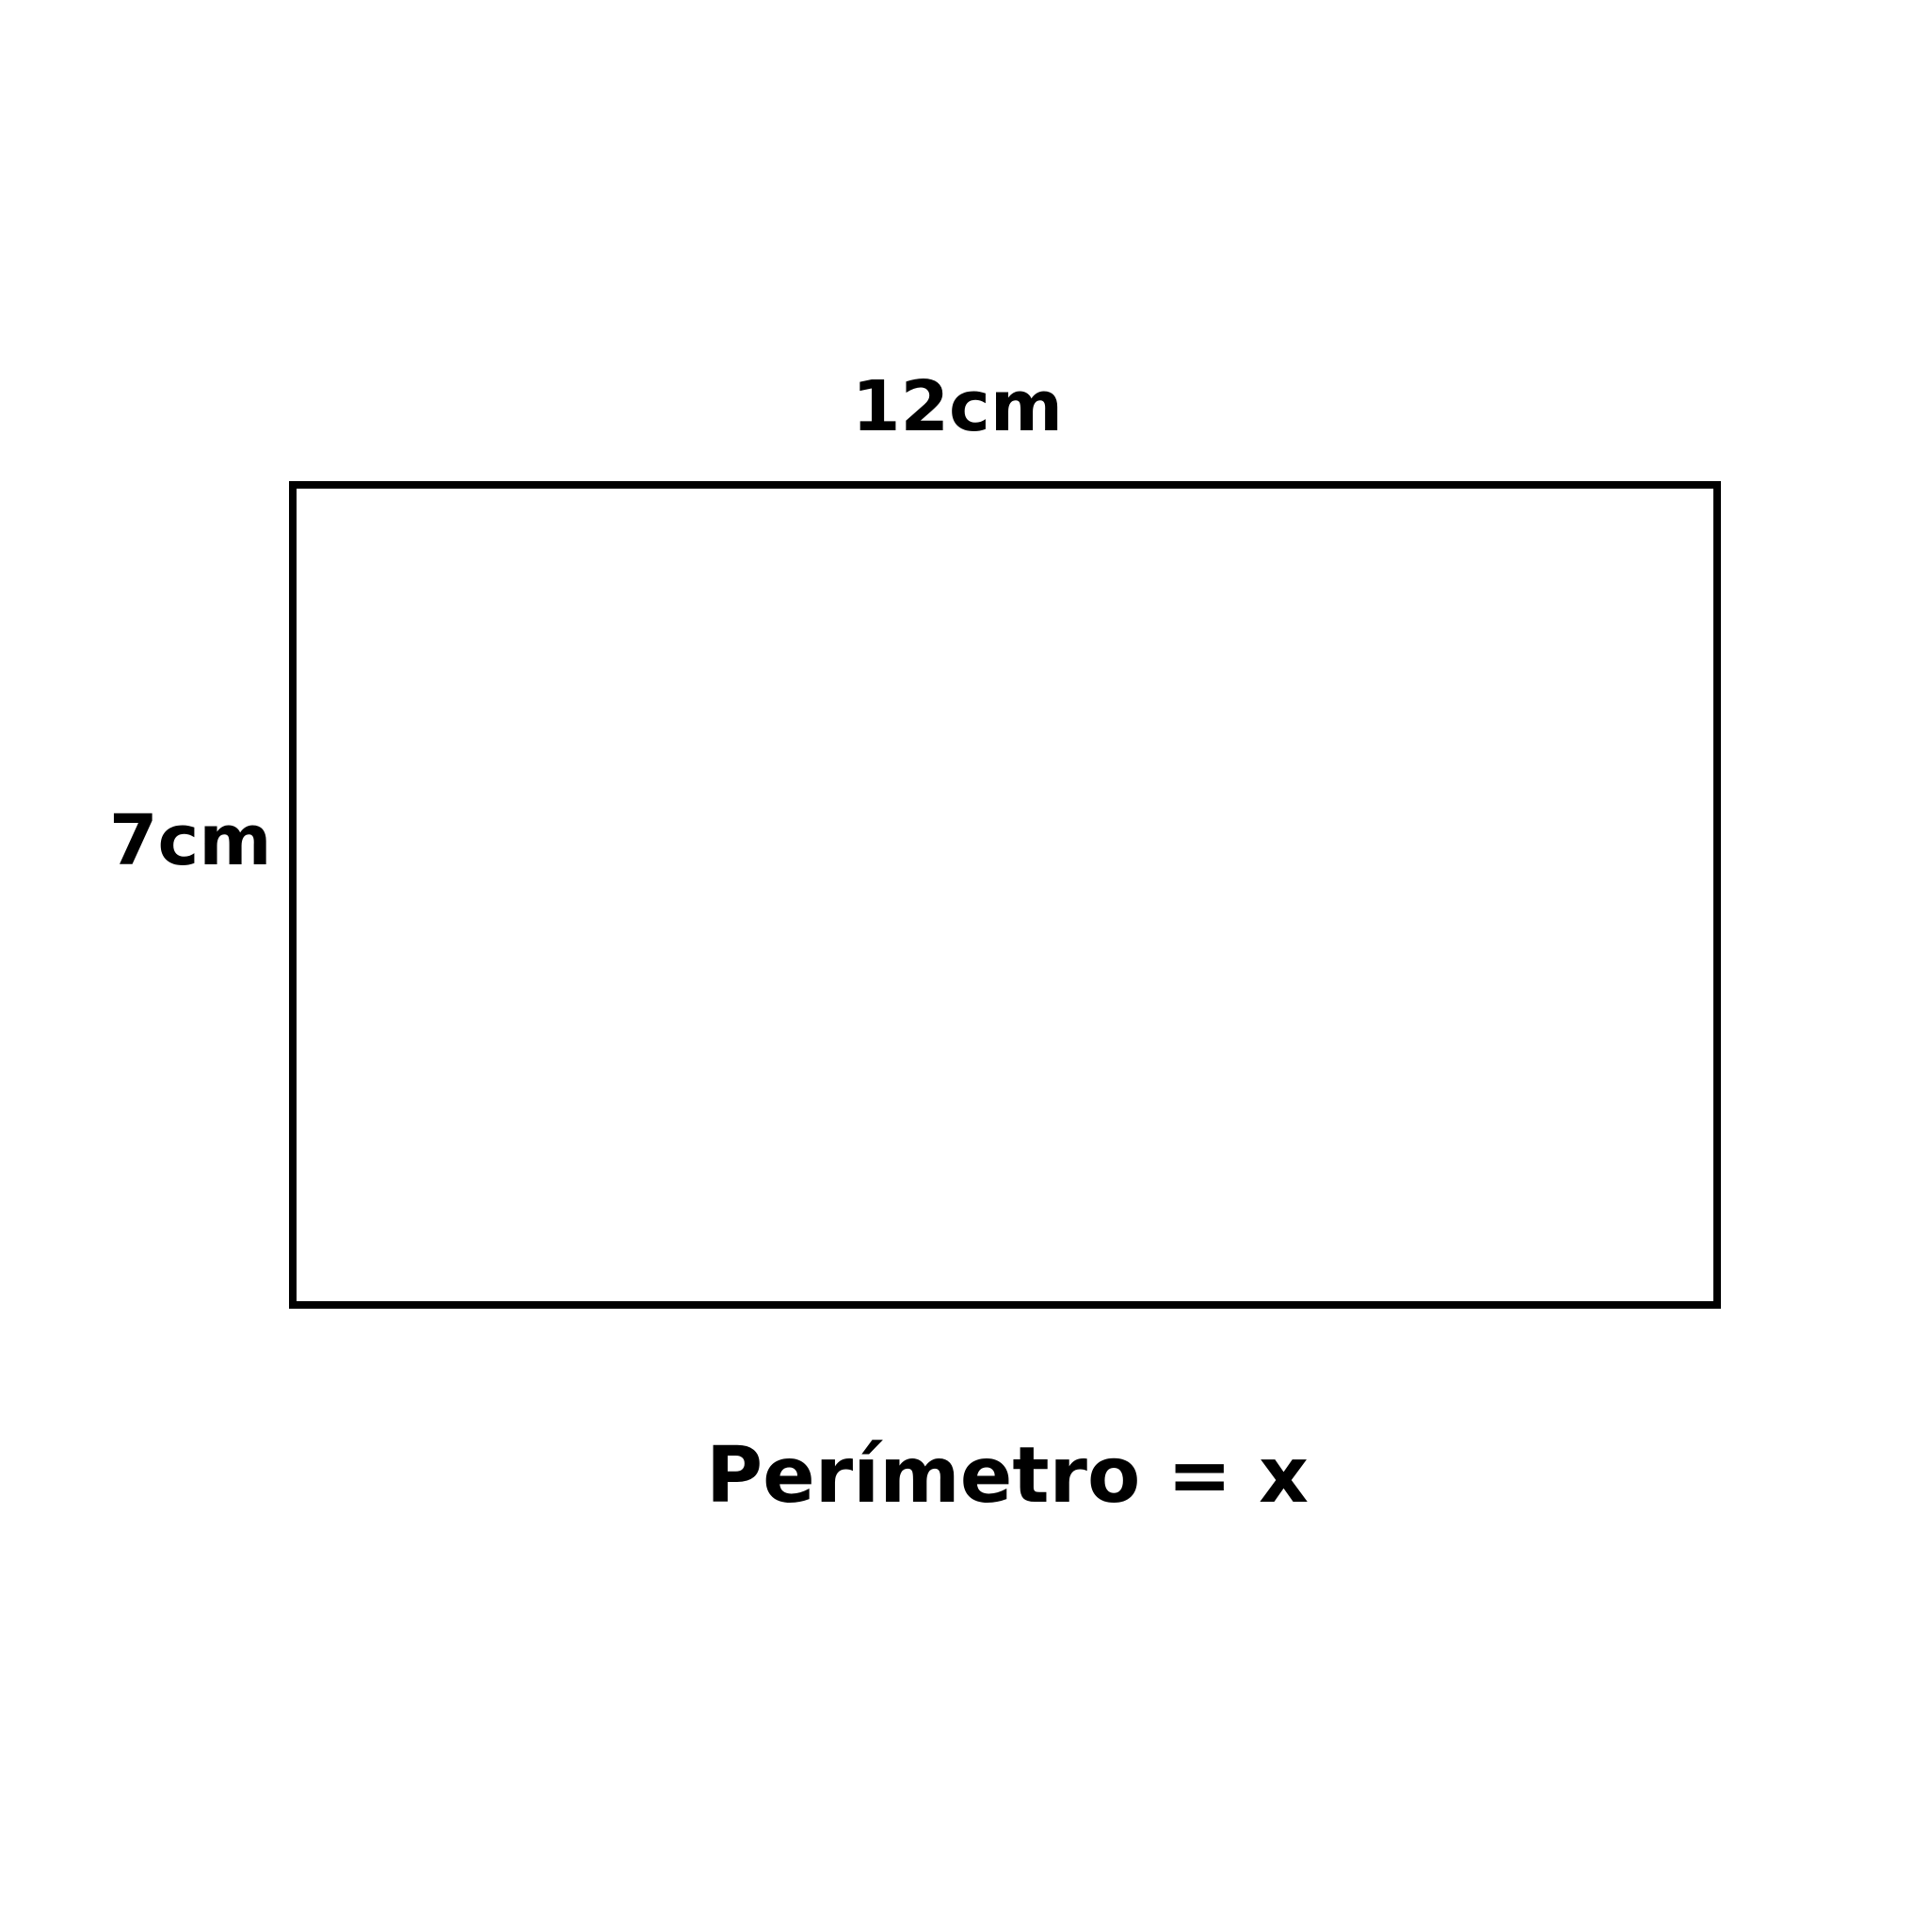  What do you see at coordinates (957, 406) in the screenshot?
I see `width-label: 12cm` at bounding box center [957, 406].